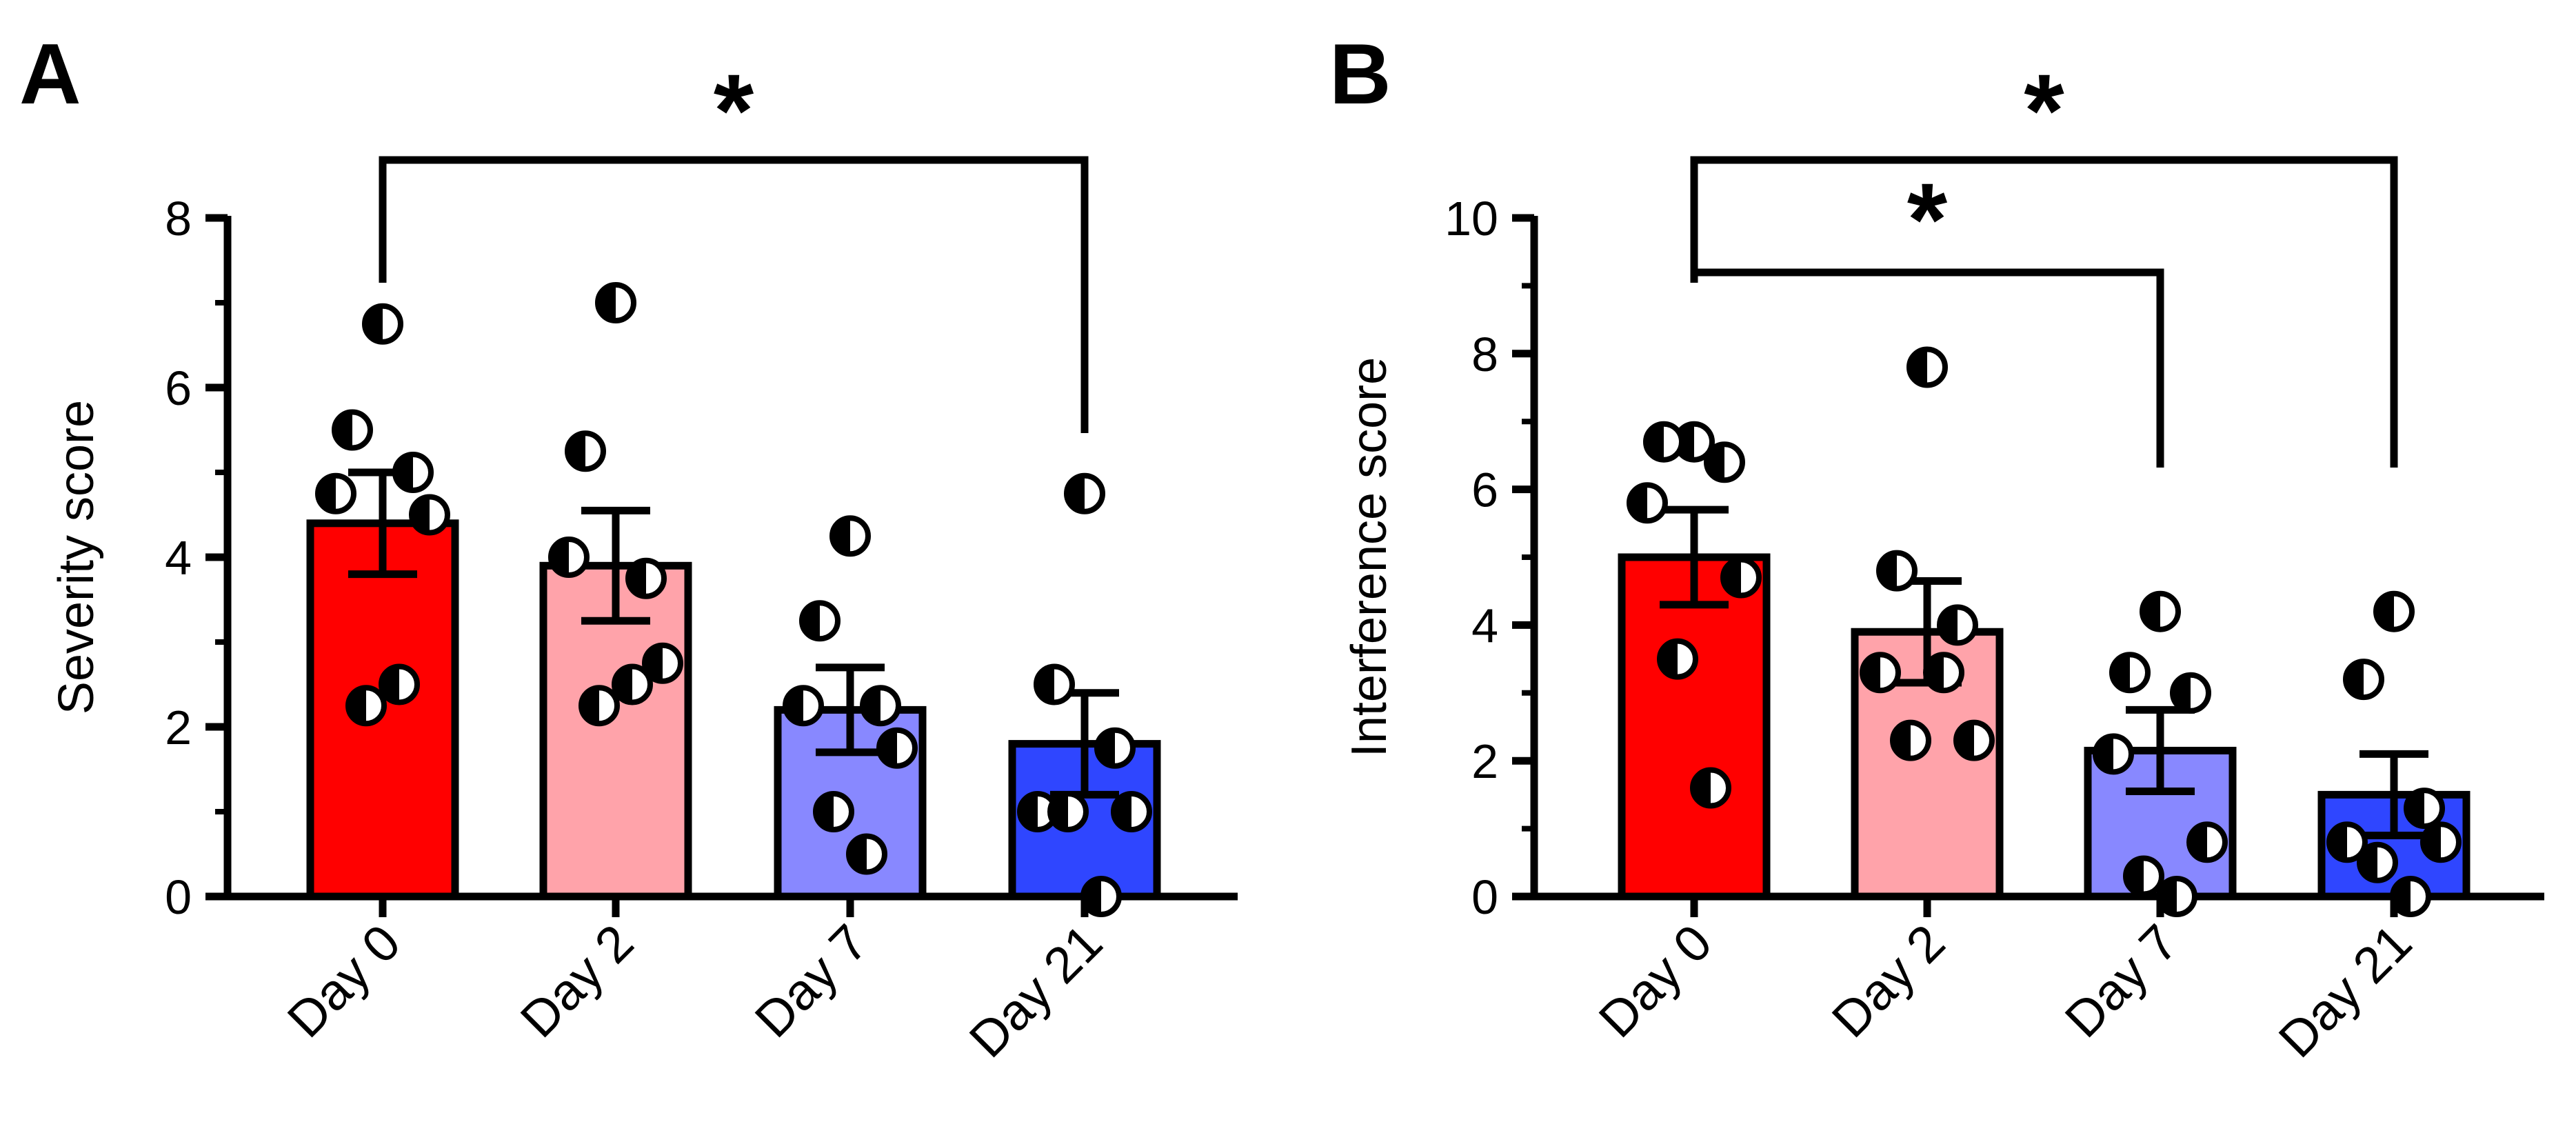  Describe the element at coordinates (1471, 219) in the screenshot. I see `y-tick-label: 10` at that location.